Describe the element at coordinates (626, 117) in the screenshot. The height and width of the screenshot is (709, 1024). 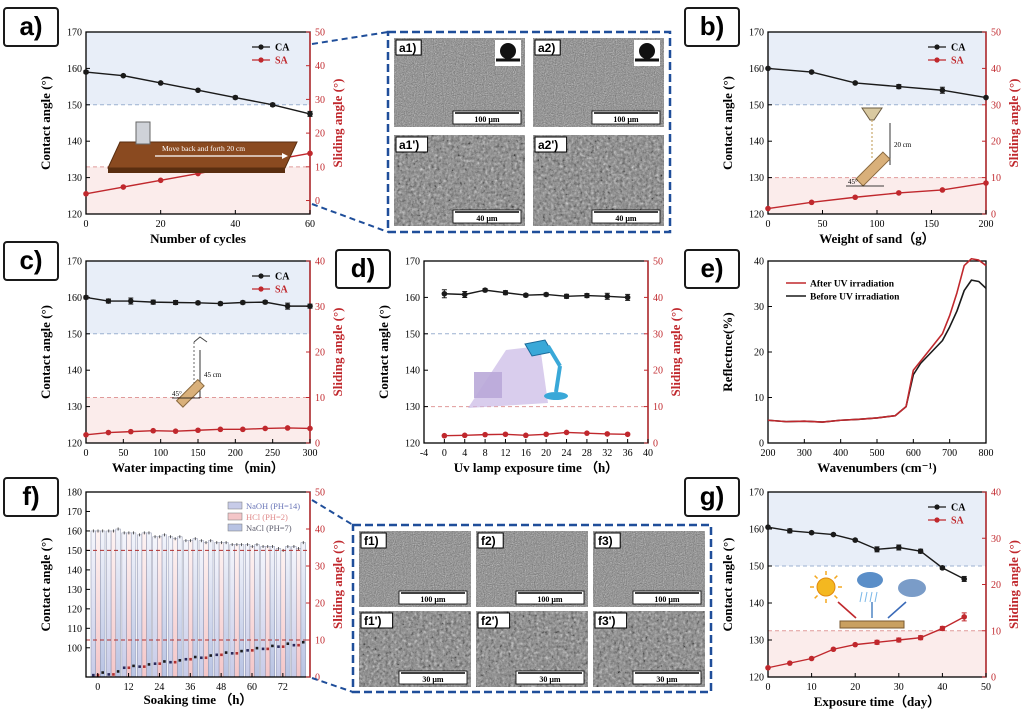
I see `scale-bar-box` at that location.